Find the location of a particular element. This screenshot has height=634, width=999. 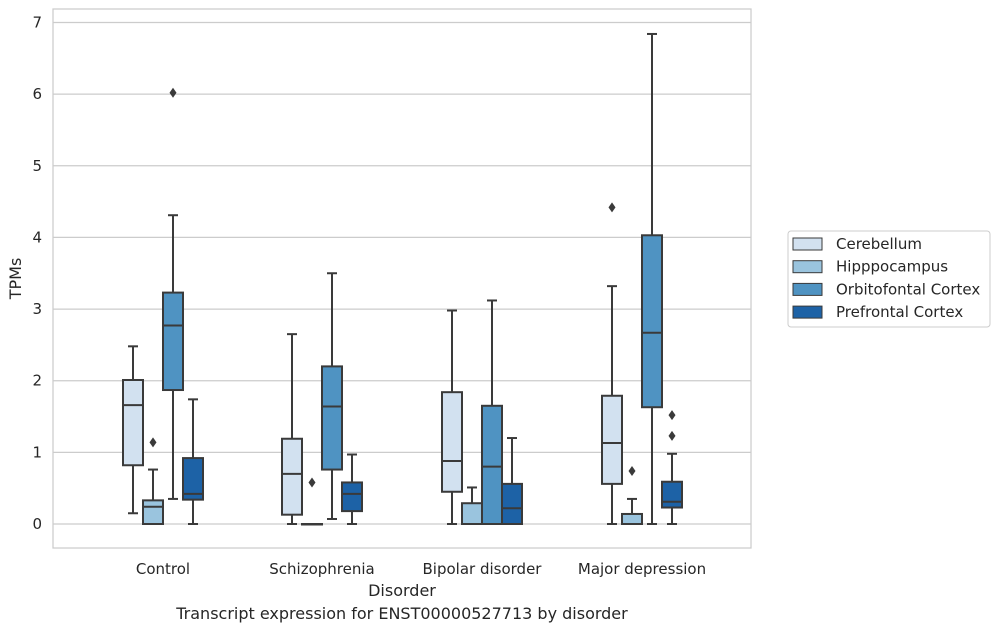

x-tick-label: Major depression is located at coordinates (642, 569).